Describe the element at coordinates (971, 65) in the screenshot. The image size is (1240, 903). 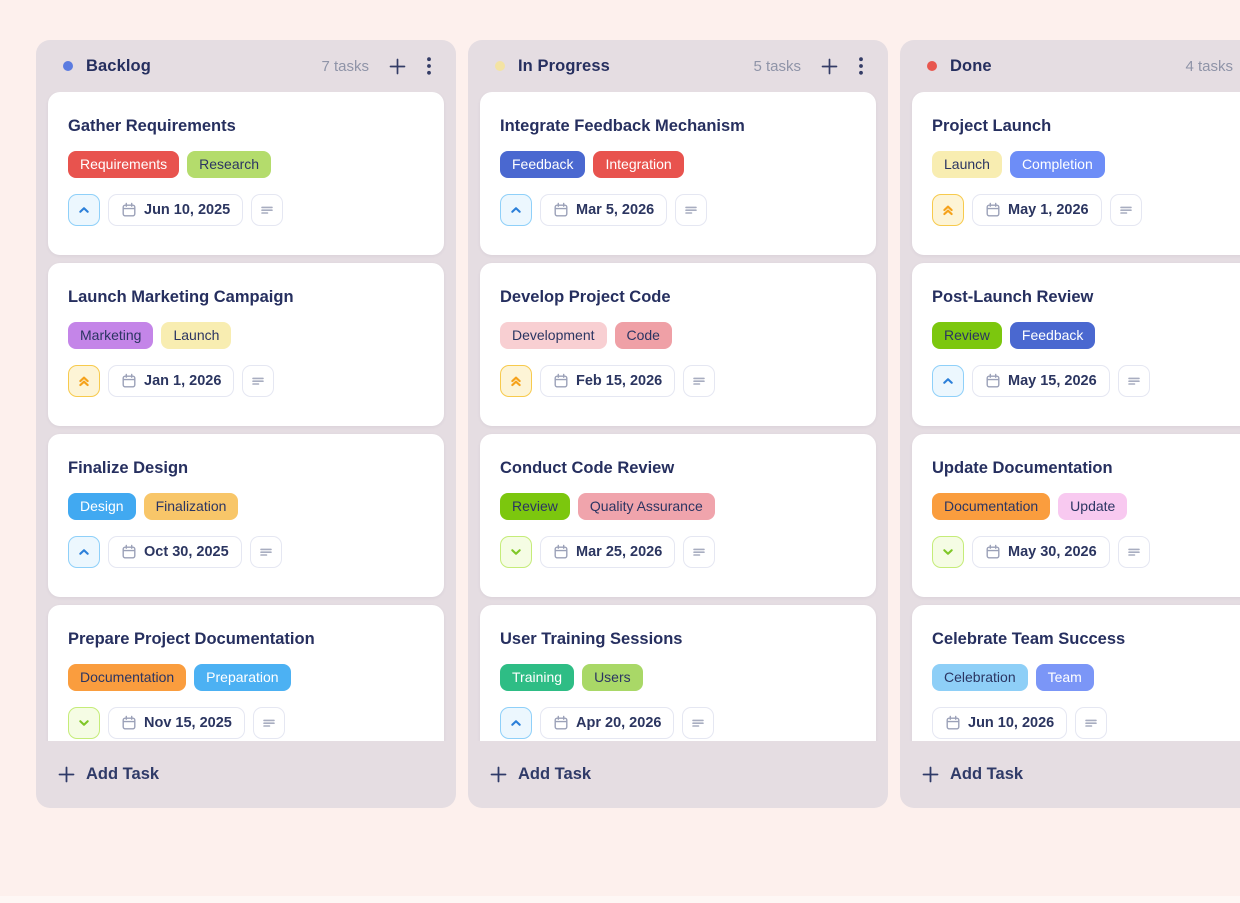
I see `column-title: Done` at that location.